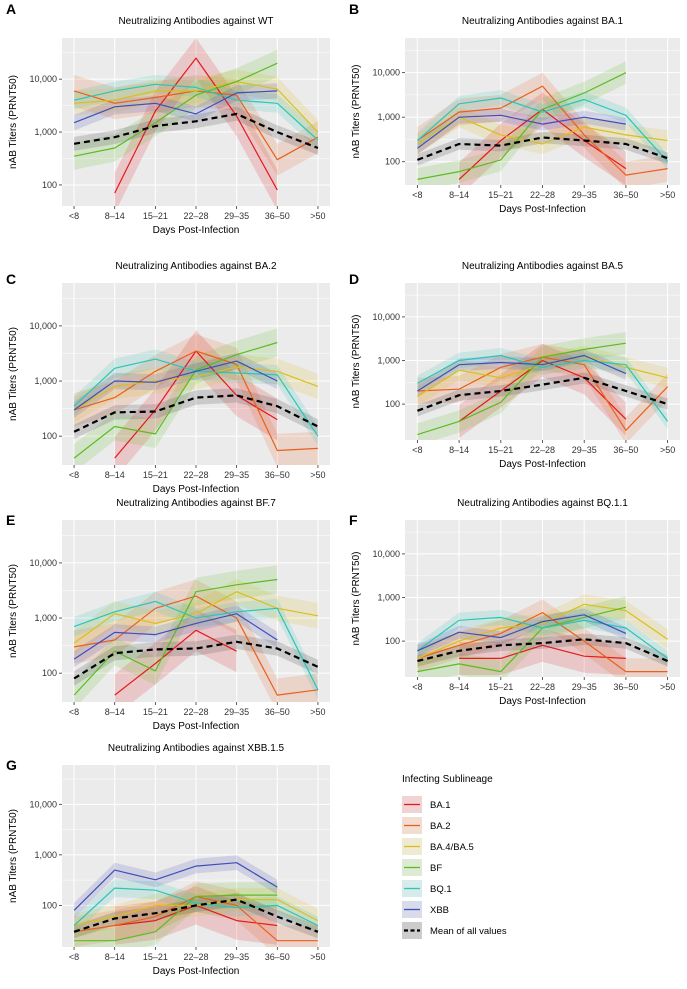 The image size is (687, 989). I want to click on panel-title: Neutralizing Antibodies against BA.1, so click(543, 21).